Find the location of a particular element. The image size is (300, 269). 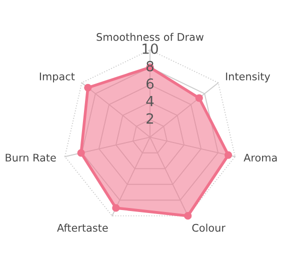

y-tick-label: 8 is located at coordinates (150, 66).